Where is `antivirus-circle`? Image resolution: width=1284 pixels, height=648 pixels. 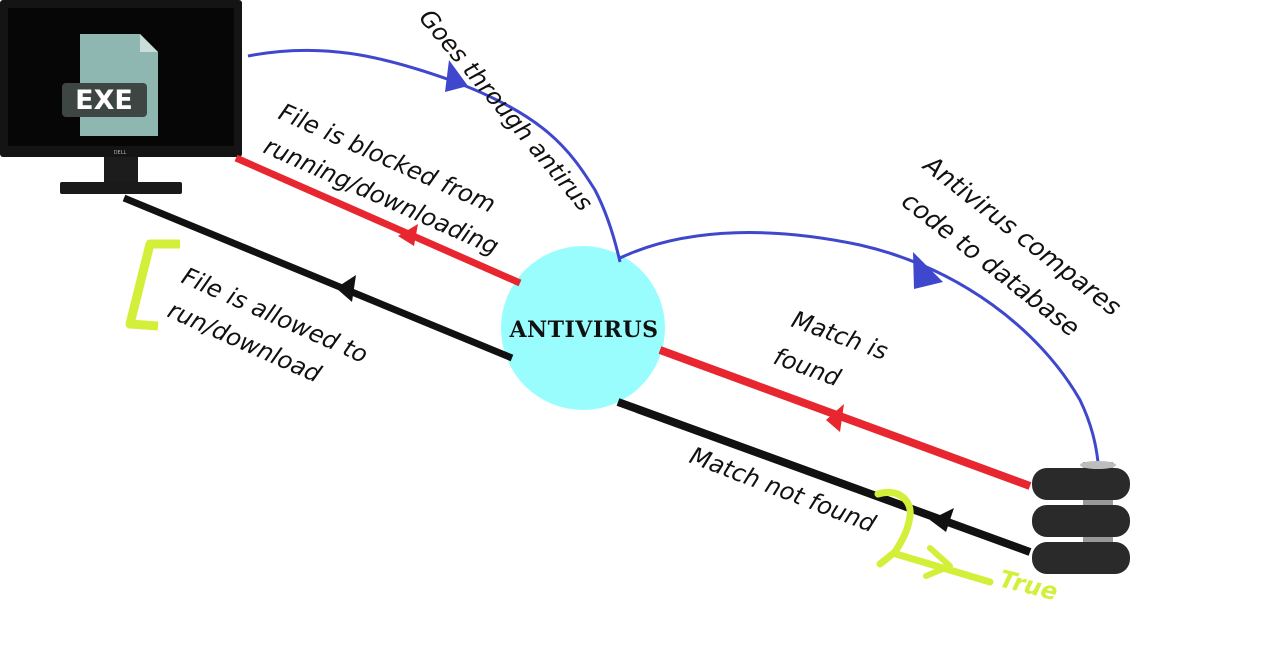 antivirus-circle is located at coordinates (583, 328).